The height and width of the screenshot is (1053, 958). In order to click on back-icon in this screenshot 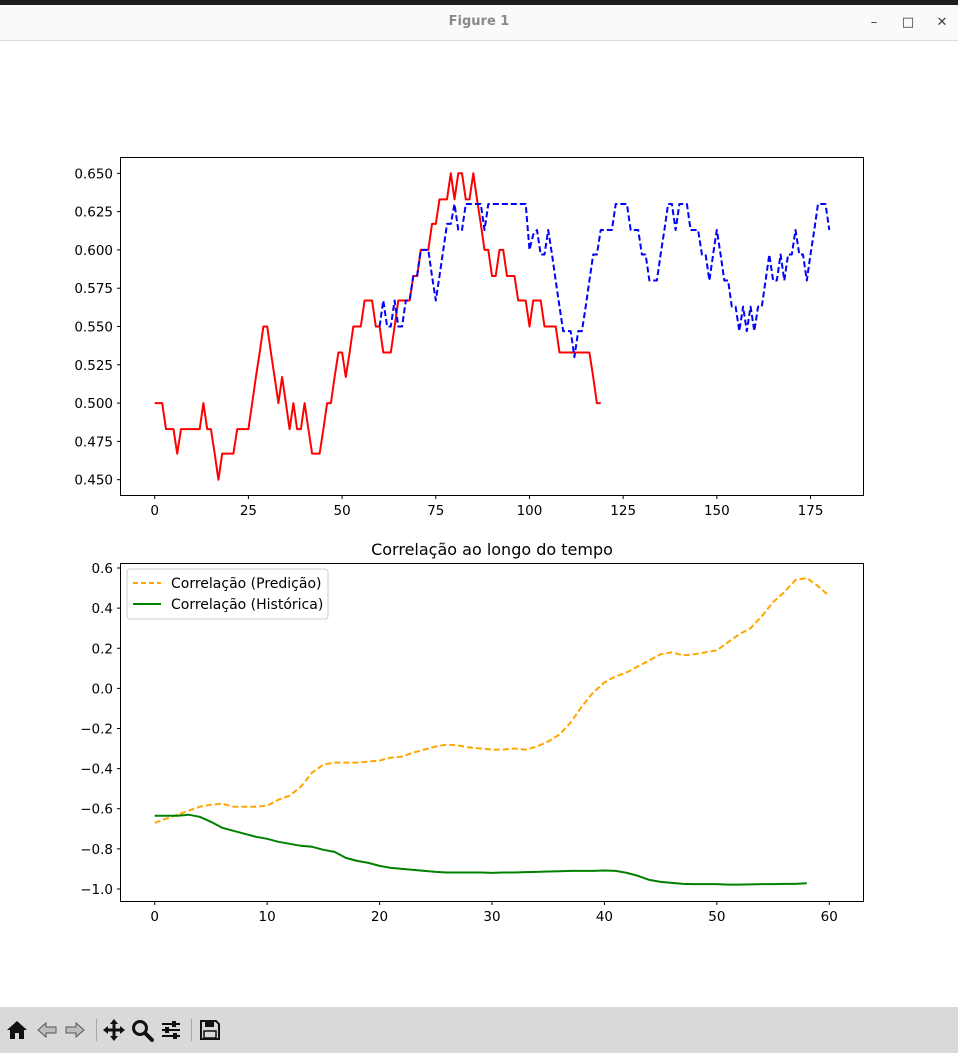, I will do `click(47, 1030)`.